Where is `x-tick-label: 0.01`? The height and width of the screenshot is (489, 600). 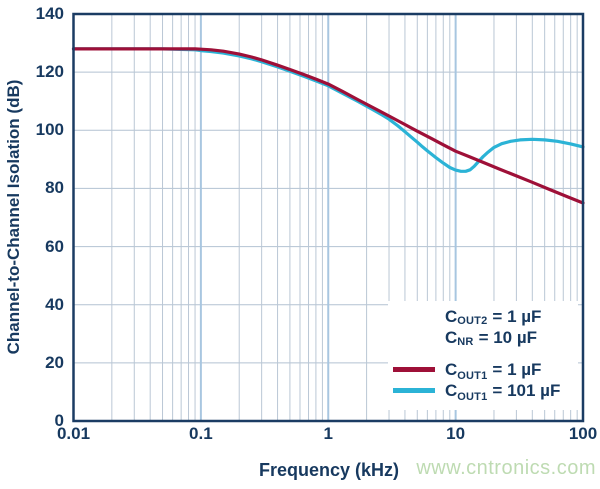 x-tick-label: 0.01 is located at coordinates (73, 433).